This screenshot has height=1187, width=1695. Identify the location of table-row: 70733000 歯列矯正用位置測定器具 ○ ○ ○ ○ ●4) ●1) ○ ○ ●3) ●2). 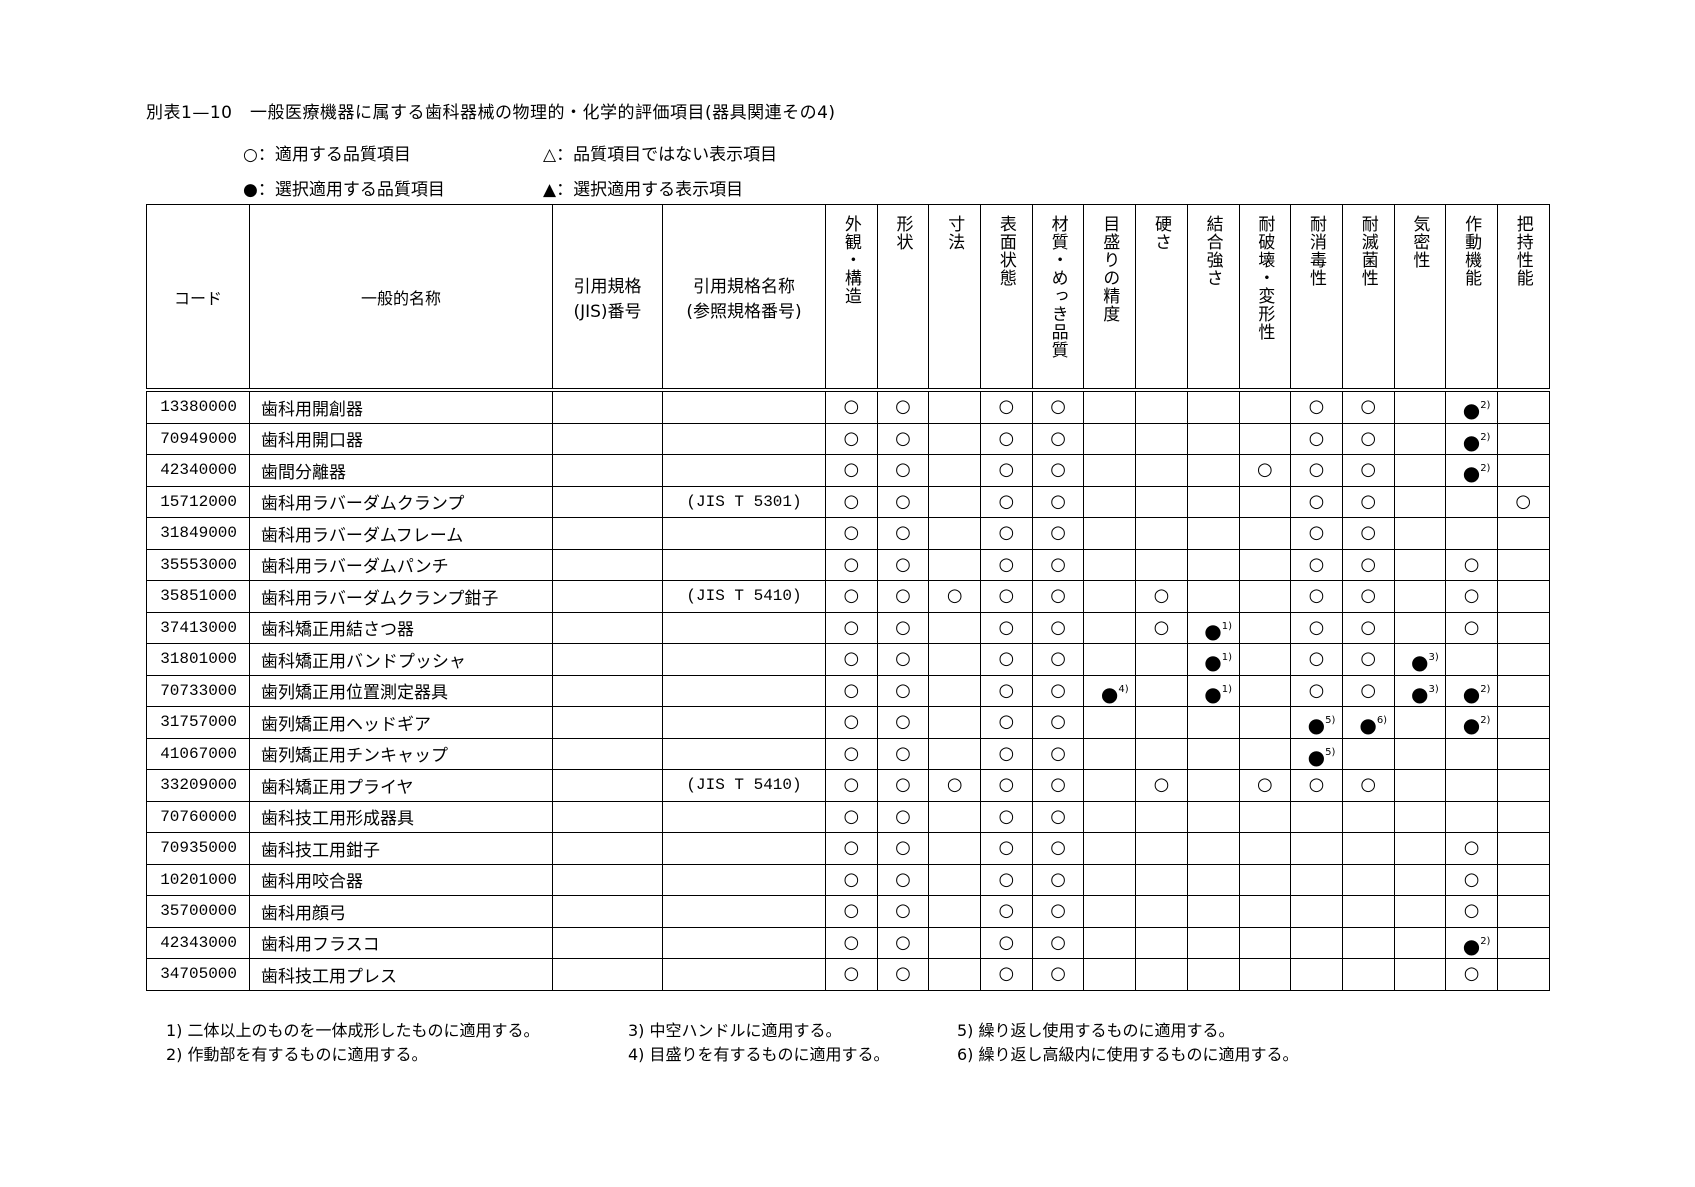
(848, 690).